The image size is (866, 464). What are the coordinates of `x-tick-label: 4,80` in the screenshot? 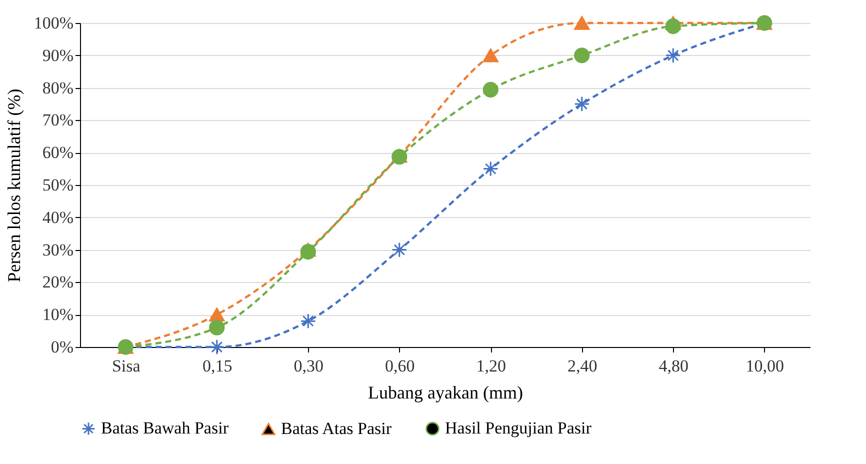 It's located at (673, 366).